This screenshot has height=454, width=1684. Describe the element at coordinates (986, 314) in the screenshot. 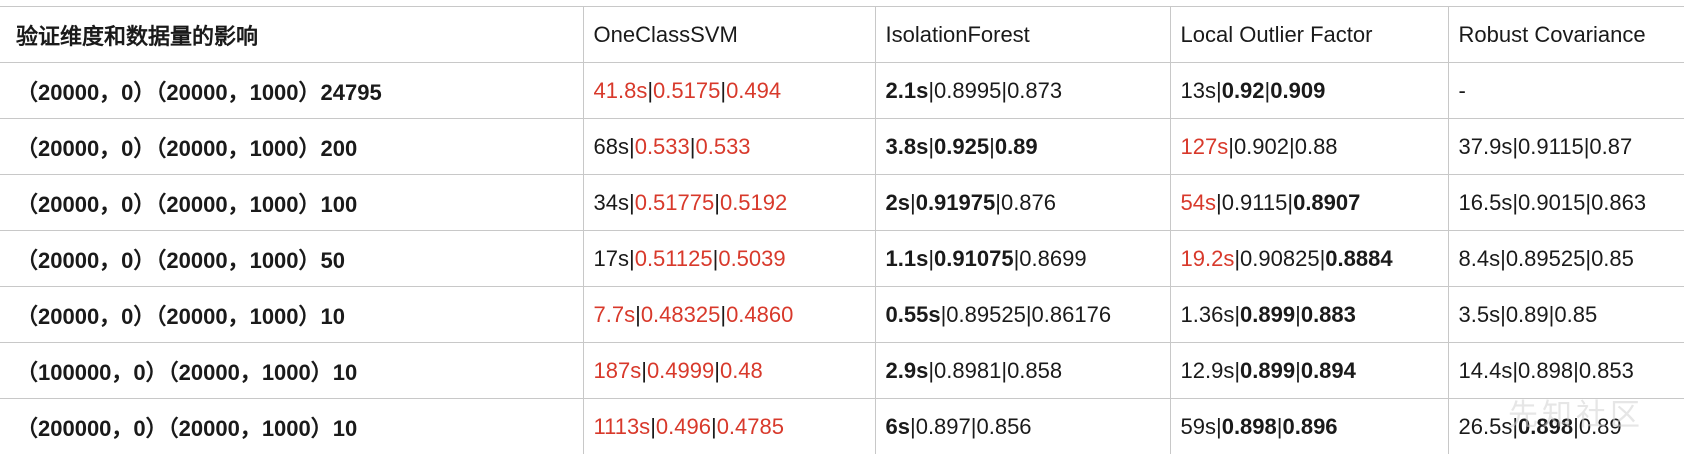

I see `cell-value: 0.89525` at that location.